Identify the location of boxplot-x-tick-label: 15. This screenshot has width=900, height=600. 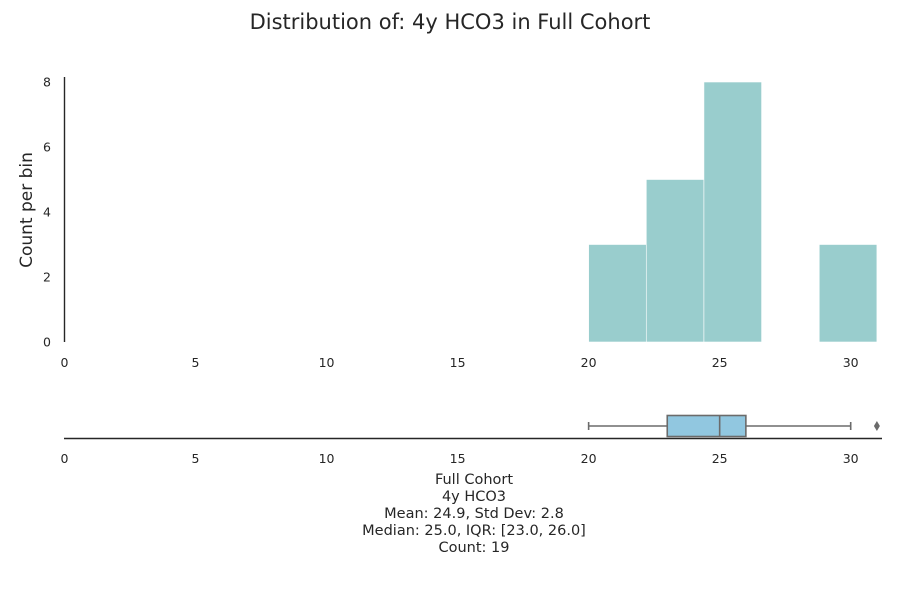
(458, 458).